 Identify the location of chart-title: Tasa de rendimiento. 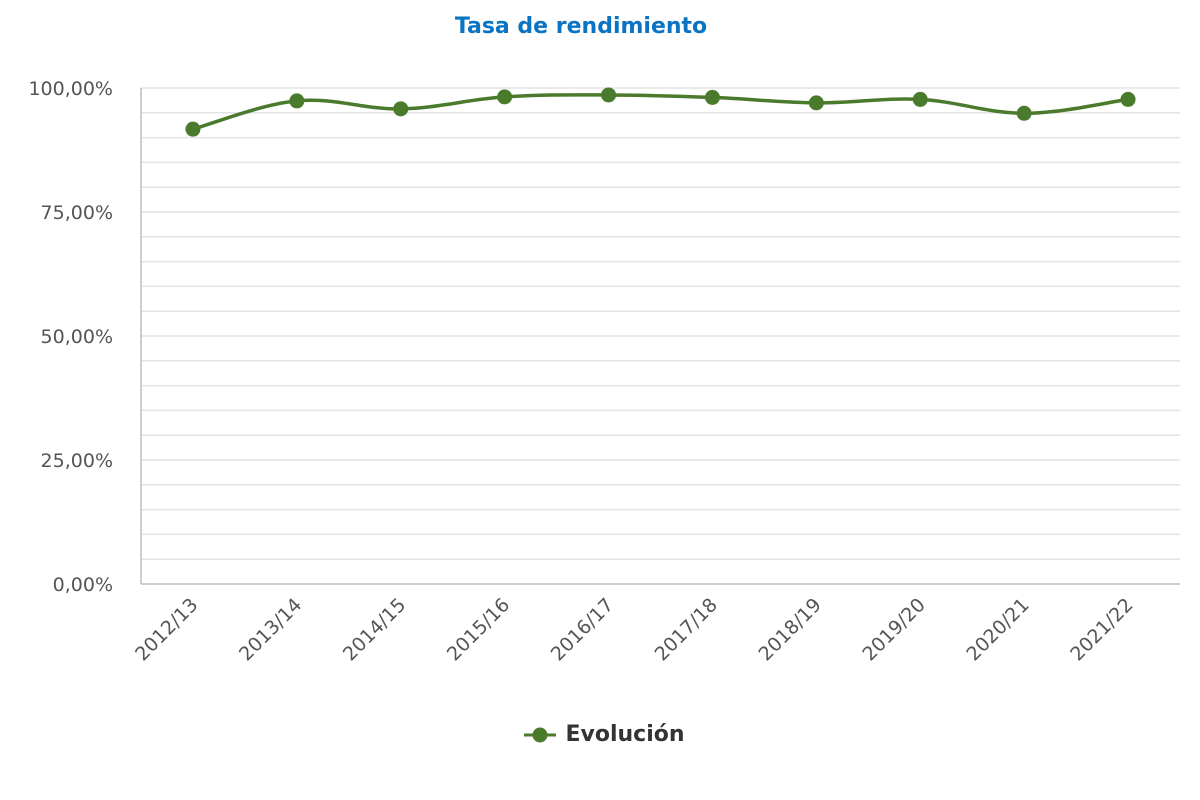
(581, 26).